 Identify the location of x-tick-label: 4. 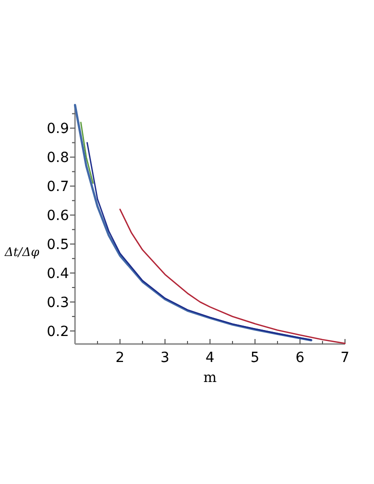
(210, 358).